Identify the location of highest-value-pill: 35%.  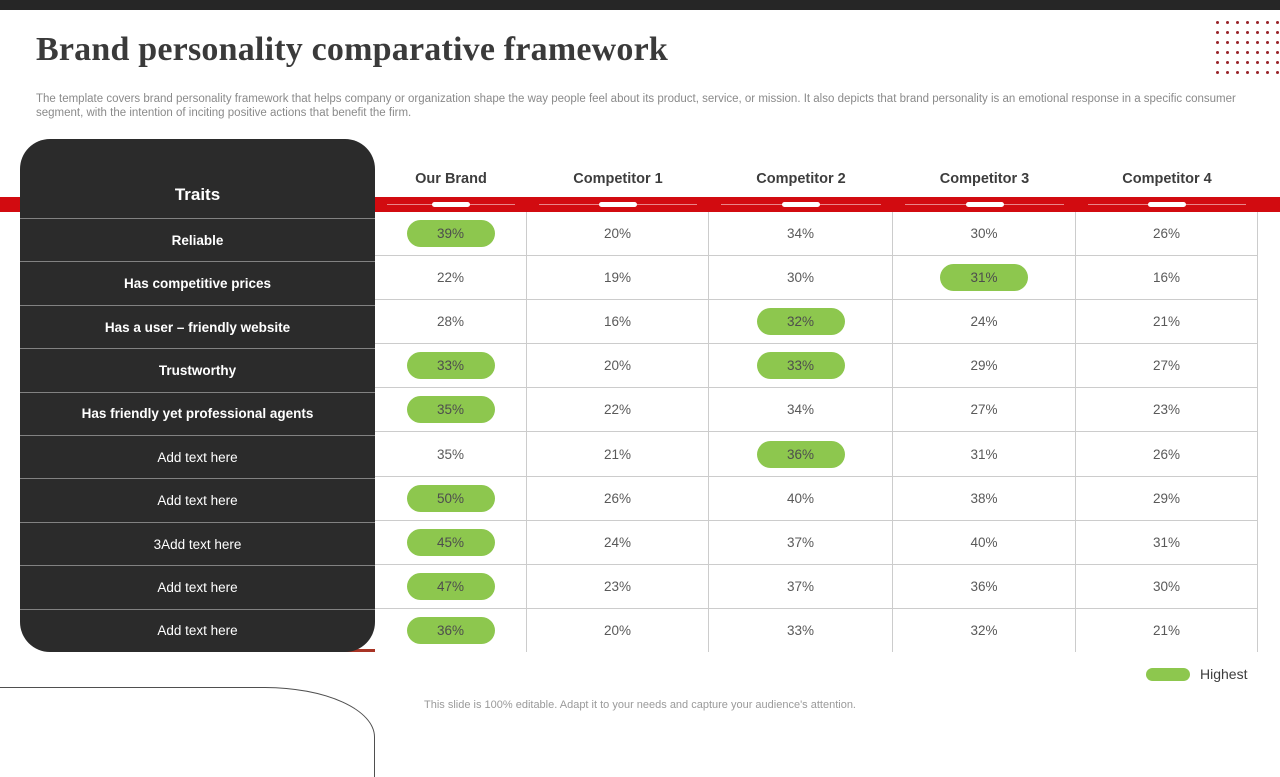
(450, 410).